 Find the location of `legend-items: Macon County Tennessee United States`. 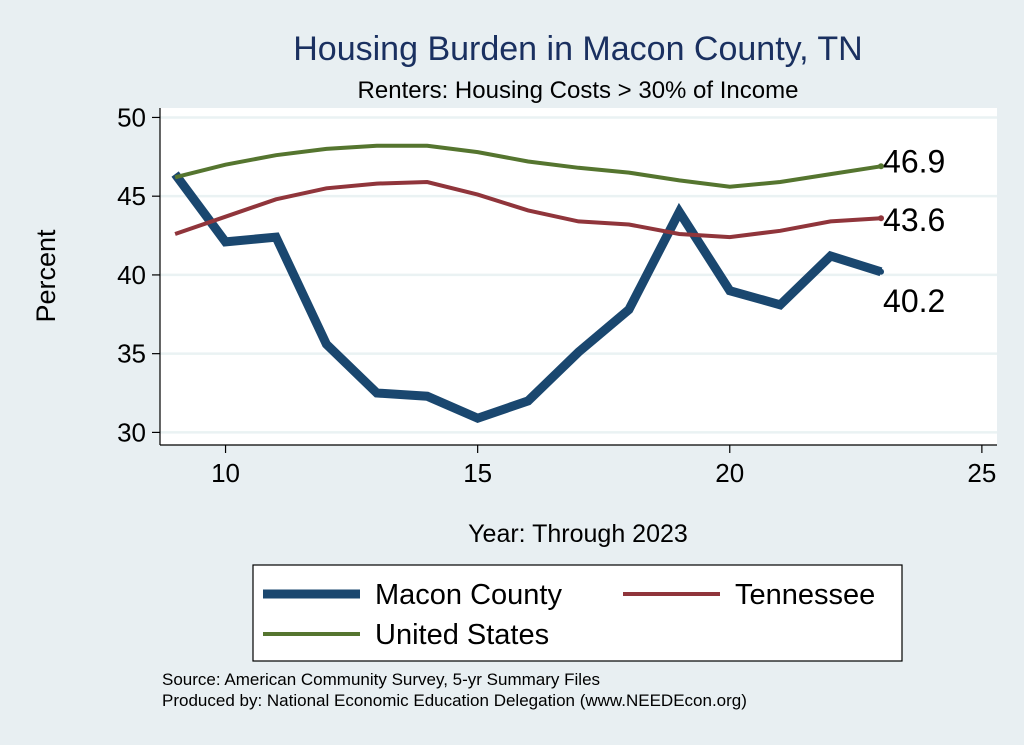

legend-items: Macon County Tennessee United States is located at coordinates (569, 615).